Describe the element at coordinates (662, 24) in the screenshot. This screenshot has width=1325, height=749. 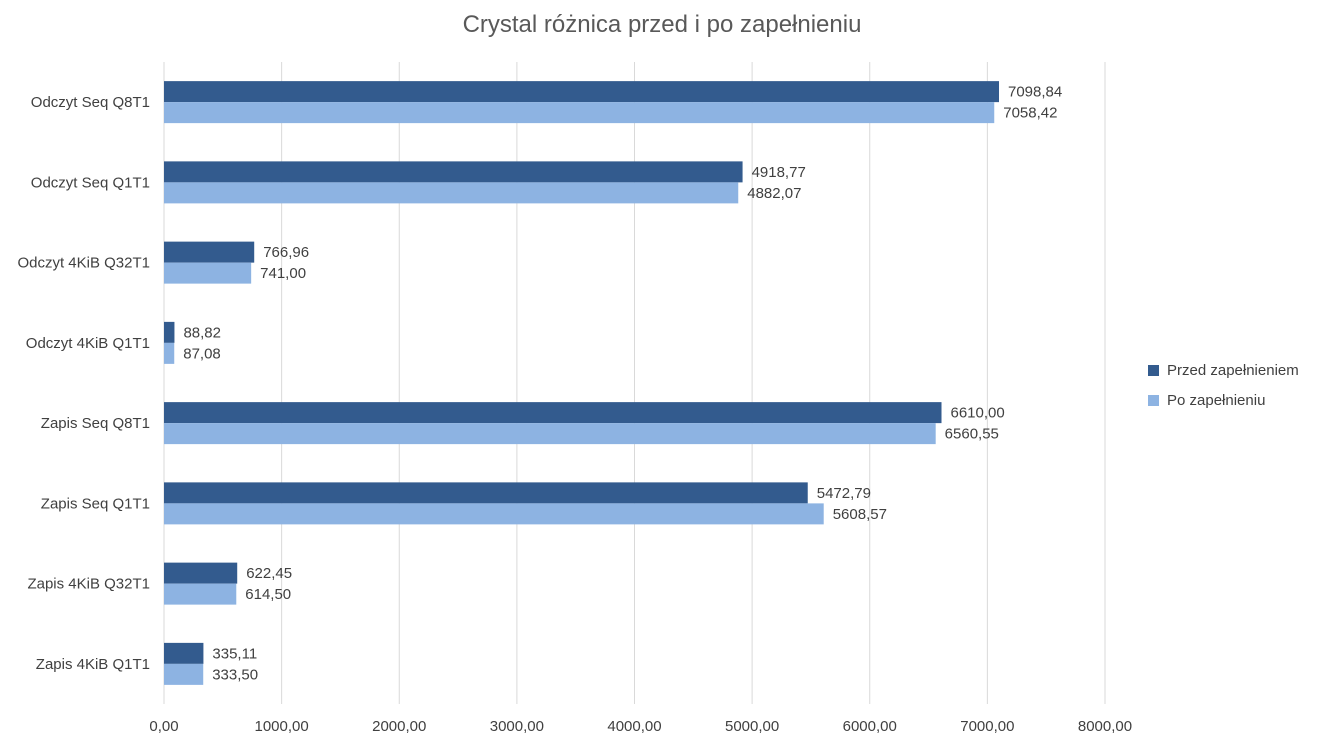
I see `chart-title: Crystal różnica przed i po zapełnieniu` at that location.